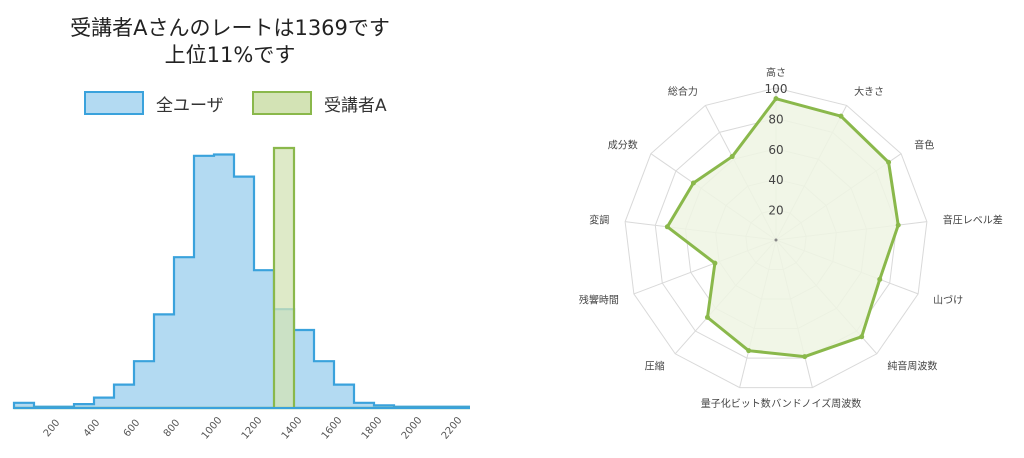  What do you see at coordinates (912, 366) in the screenshot?
I see `radar-category-label: 純音周波数` at bounding box center [912, 366].